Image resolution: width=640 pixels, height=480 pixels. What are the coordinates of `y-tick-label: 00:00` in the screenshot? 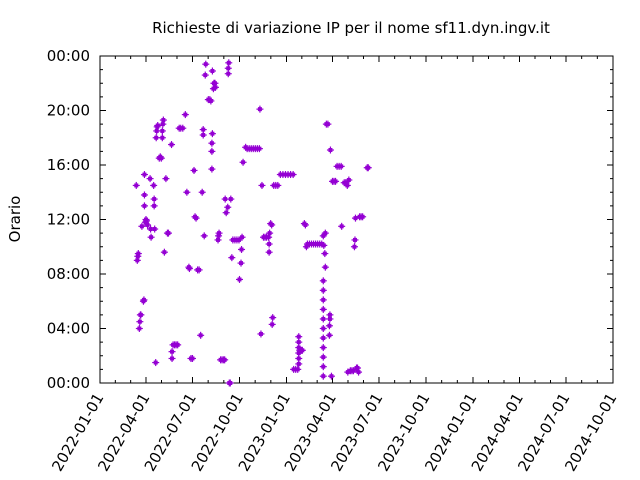 It's located at (68, 383).